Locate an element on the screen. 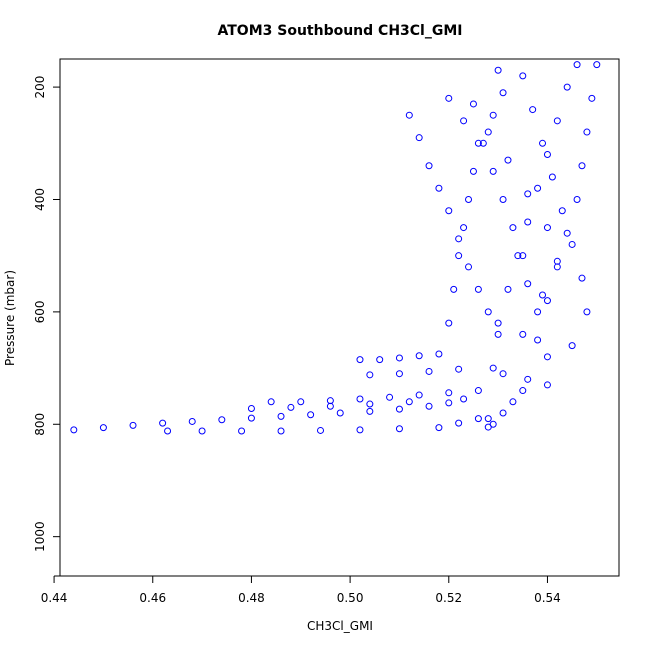 The width and height of the screenshot is (650, 655). x-axis-label: CH3Cl_GMI is located at coordinates (340, 626).